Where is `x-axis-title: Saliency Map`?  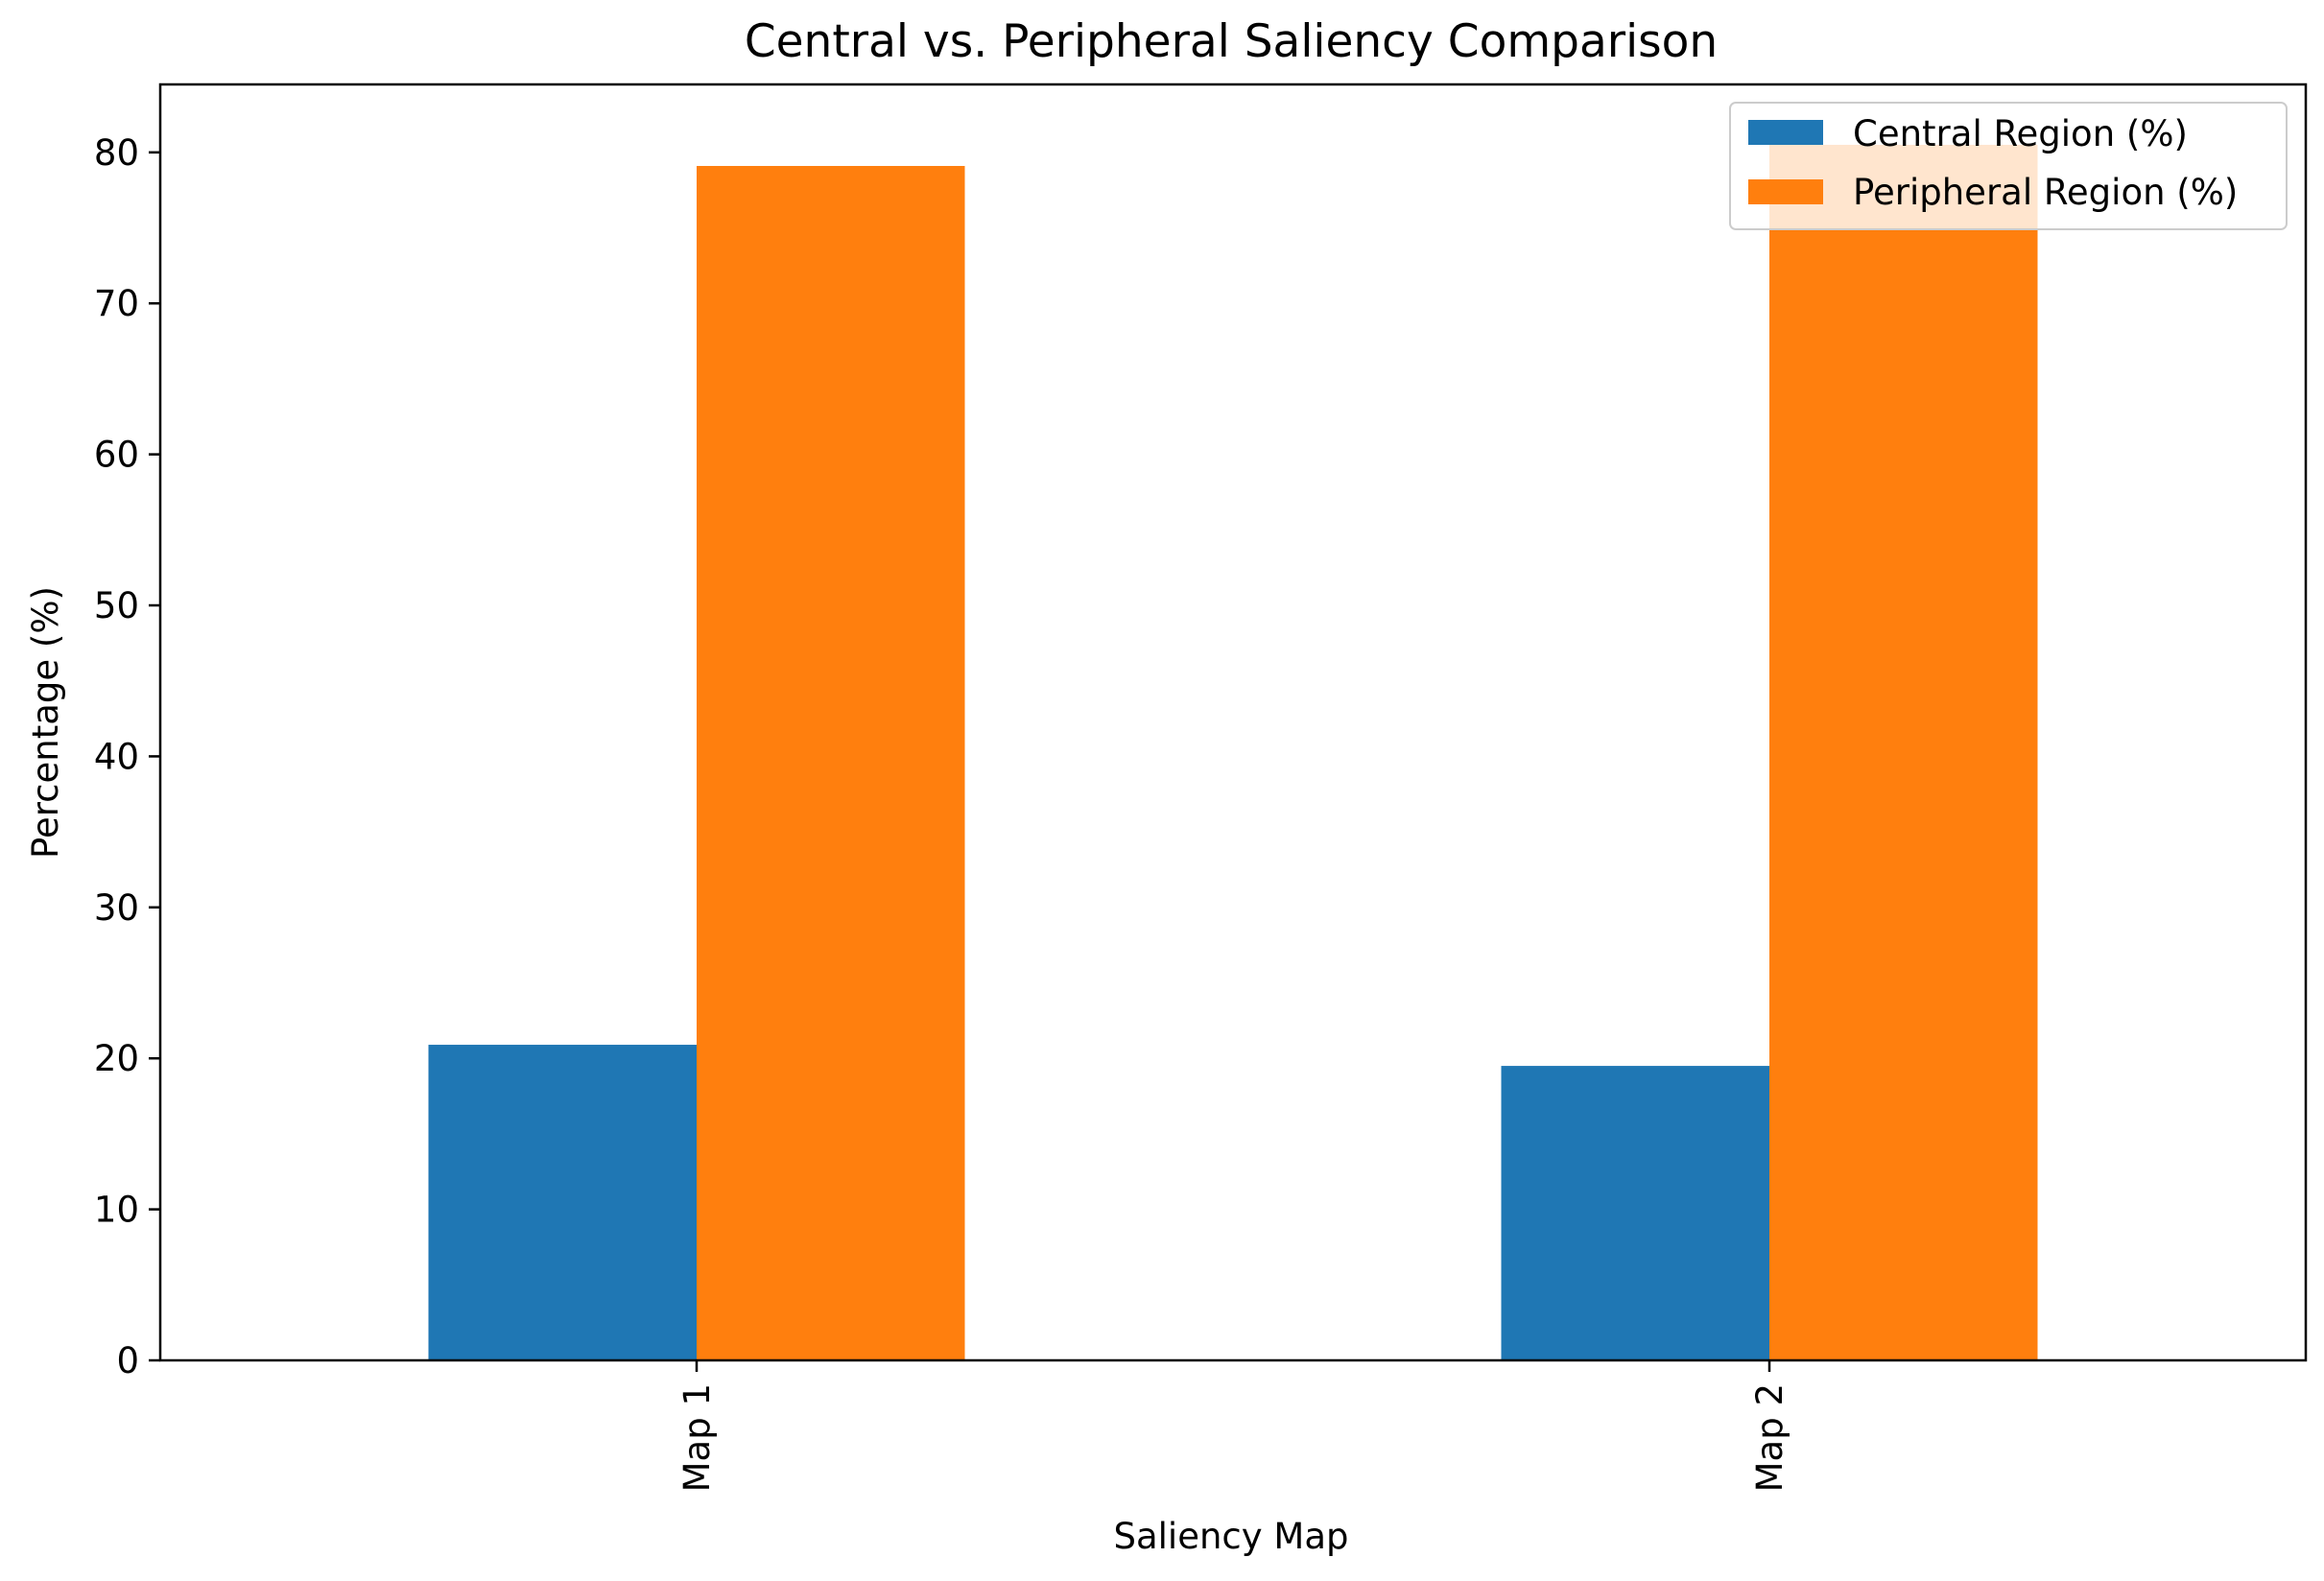
x-axis-title: Saliency Map is located at coordinates (1230, 1536).